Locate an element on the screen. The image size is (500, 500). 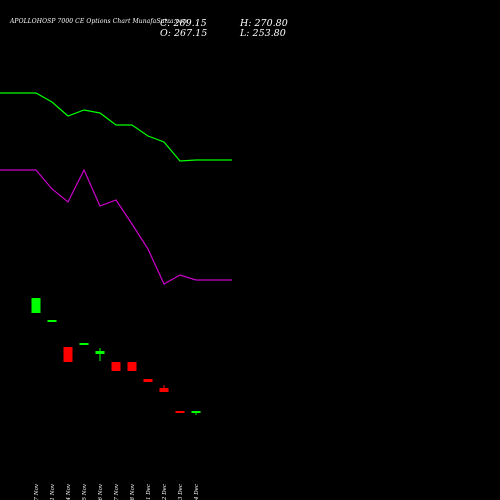
x-tick-label: 02 Dec is located at coordinates (165, 492).